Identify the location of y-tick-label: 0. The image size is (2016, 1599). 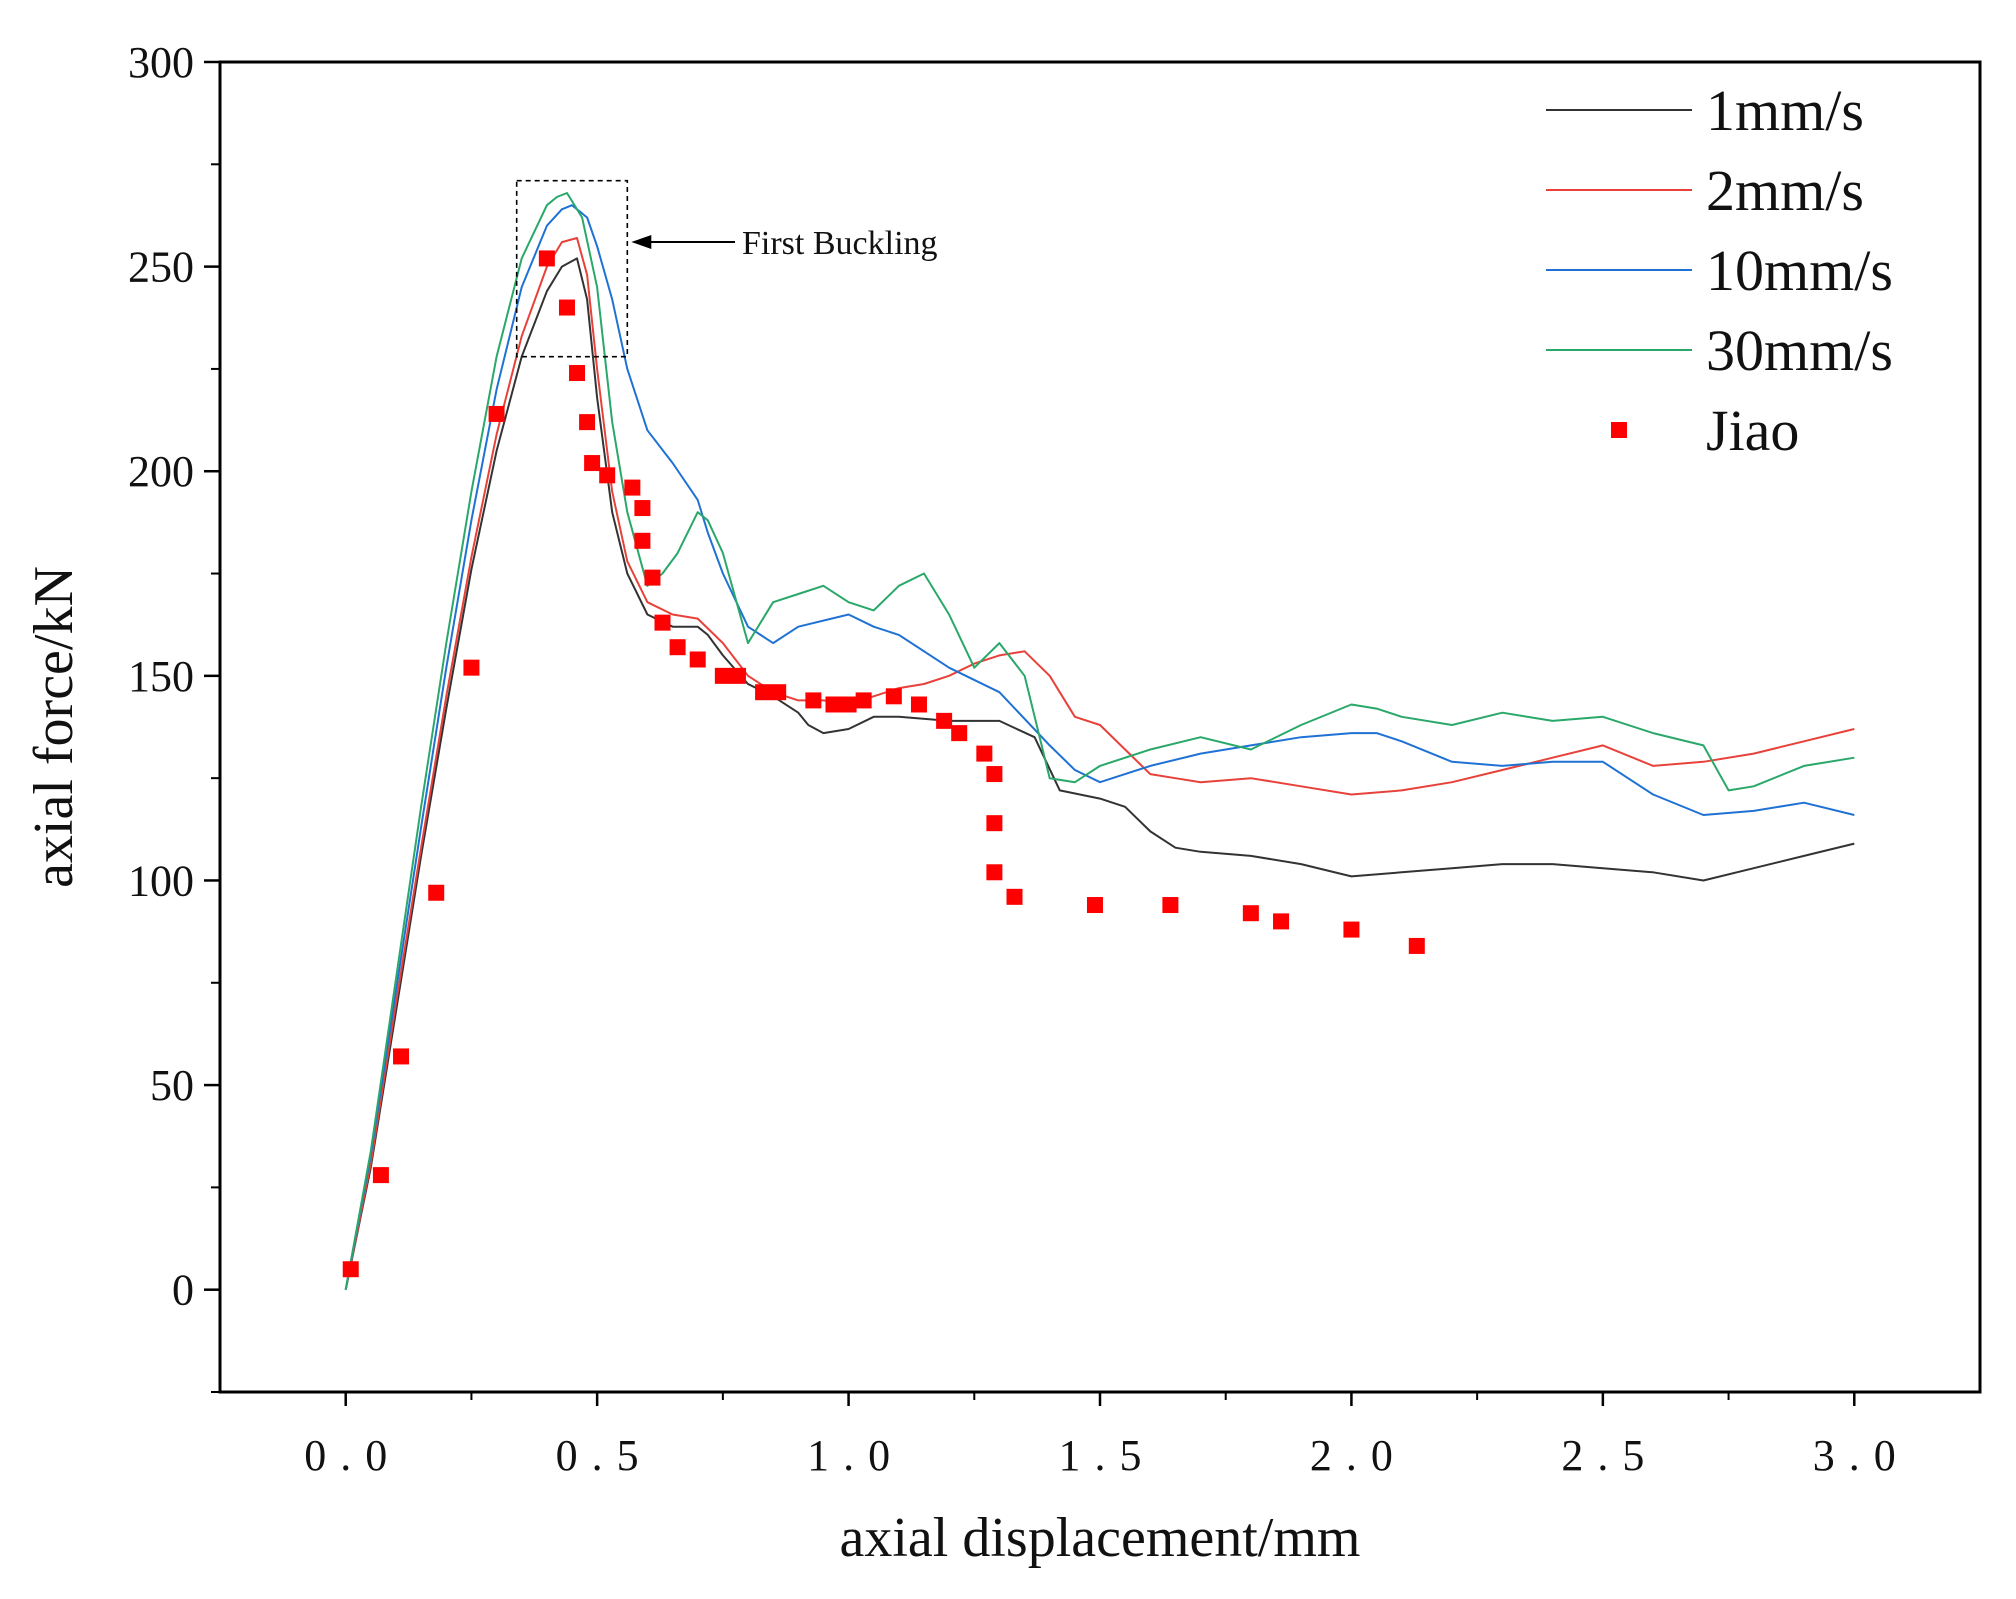
(183, 1290).